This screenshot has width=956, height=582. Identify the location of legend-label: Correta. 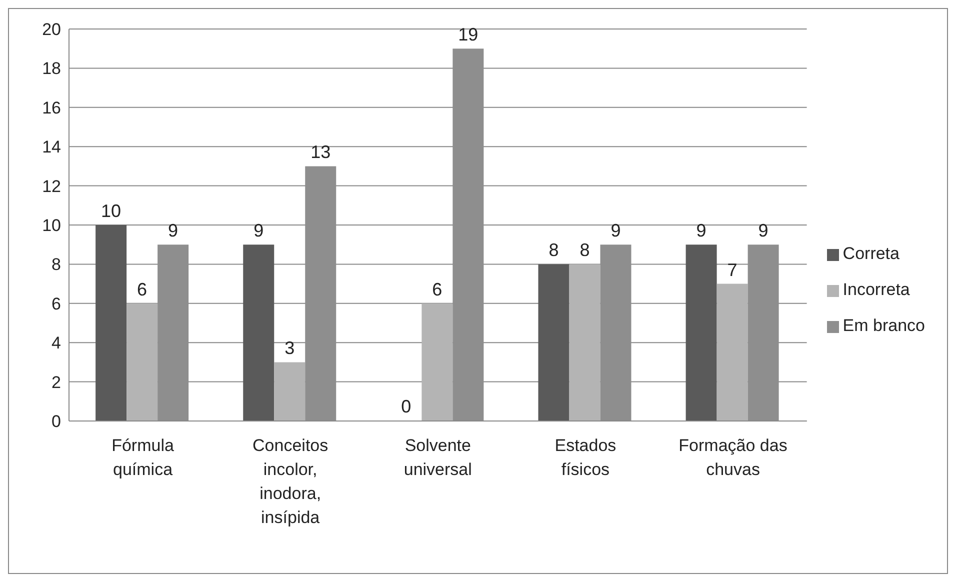
(871, 253).